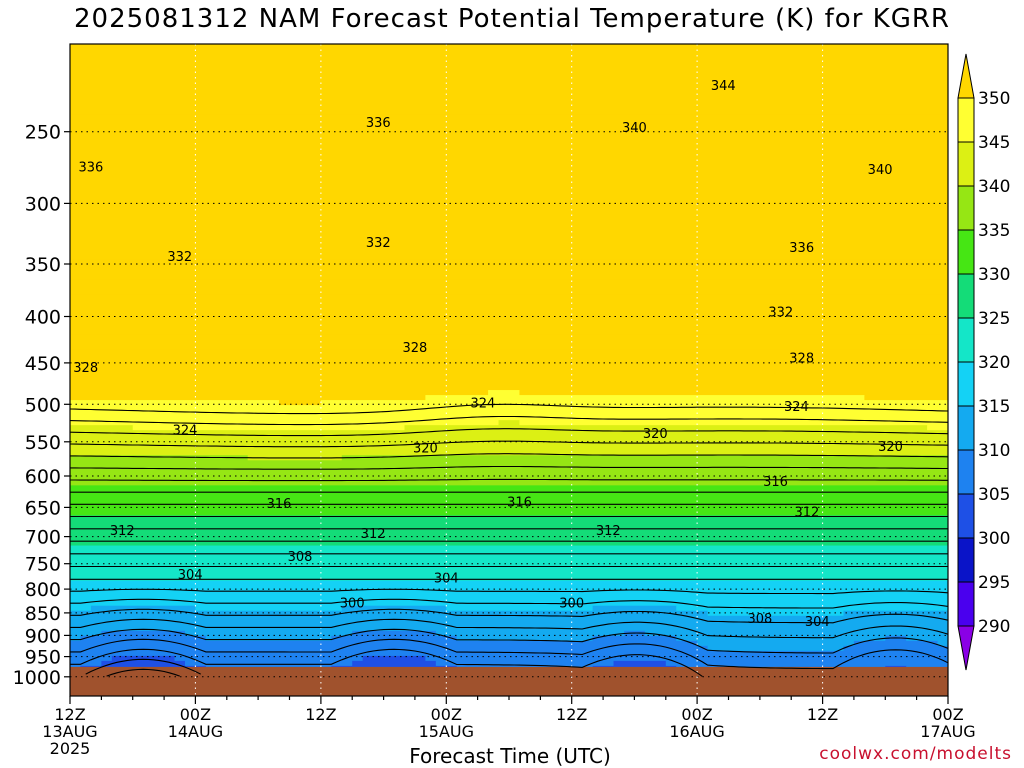  I want to click on x-tick-date: 16AUG, so click(696, 731).